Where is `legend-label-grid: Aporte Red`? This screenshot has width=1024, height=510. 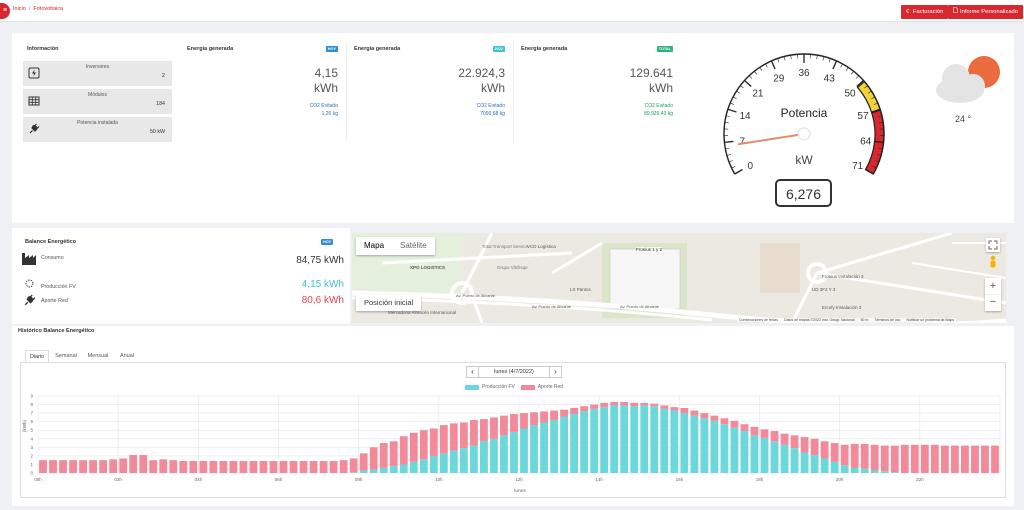 legend-label-grid: Aporte Red is located at coordinates (550, 387).